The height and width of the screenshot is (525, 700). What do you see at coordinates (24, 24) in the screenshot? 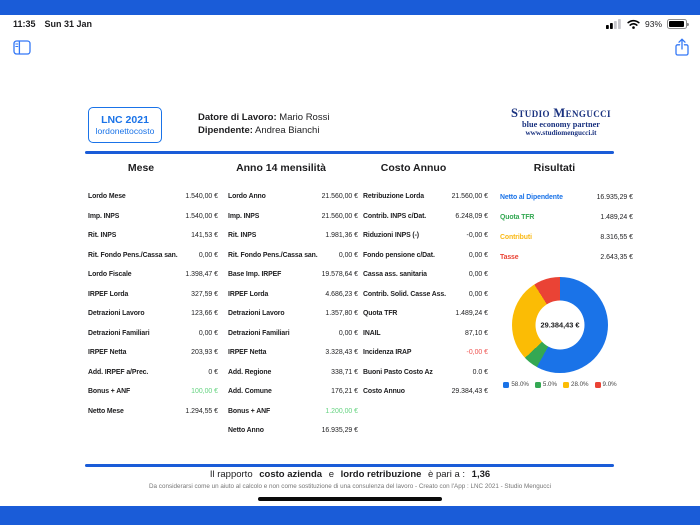
I see `status-time: 11:35` at bounding box center [24, 24].